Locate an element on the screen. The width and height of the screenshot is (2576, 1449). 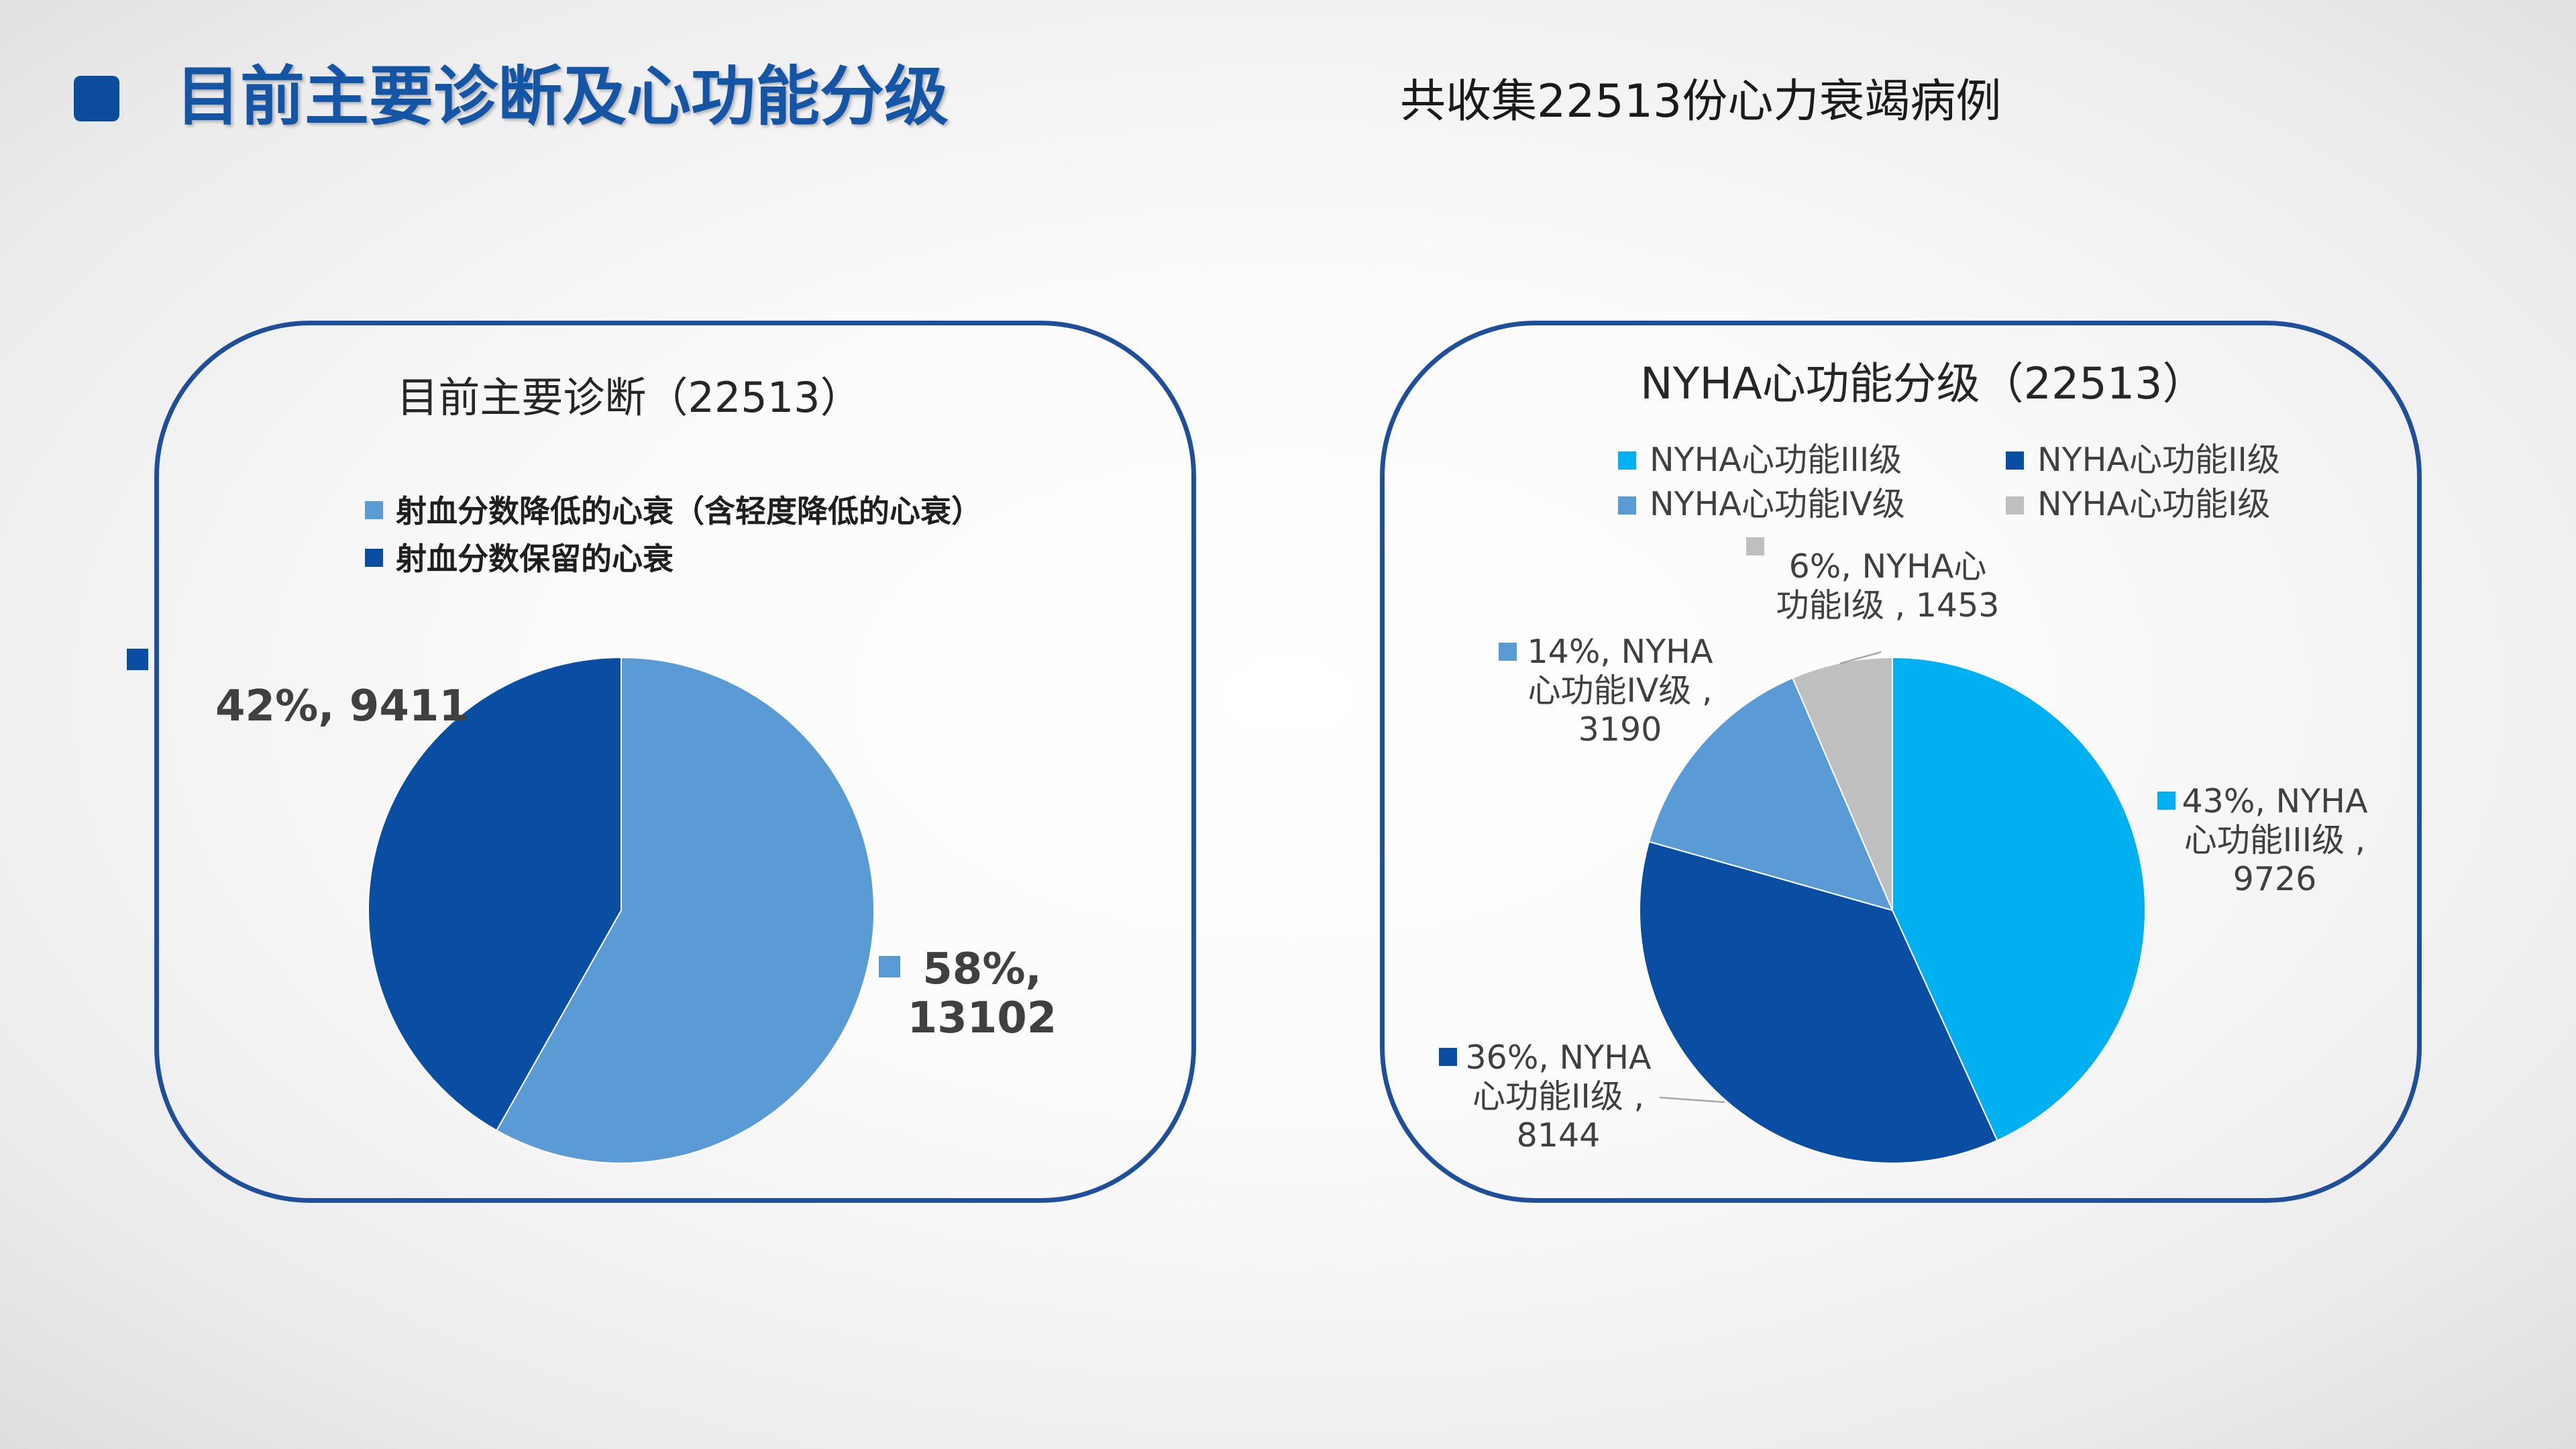
legend-label-nyha-ii: NYHA心功能II级 is located at coordinates (2158, 460).